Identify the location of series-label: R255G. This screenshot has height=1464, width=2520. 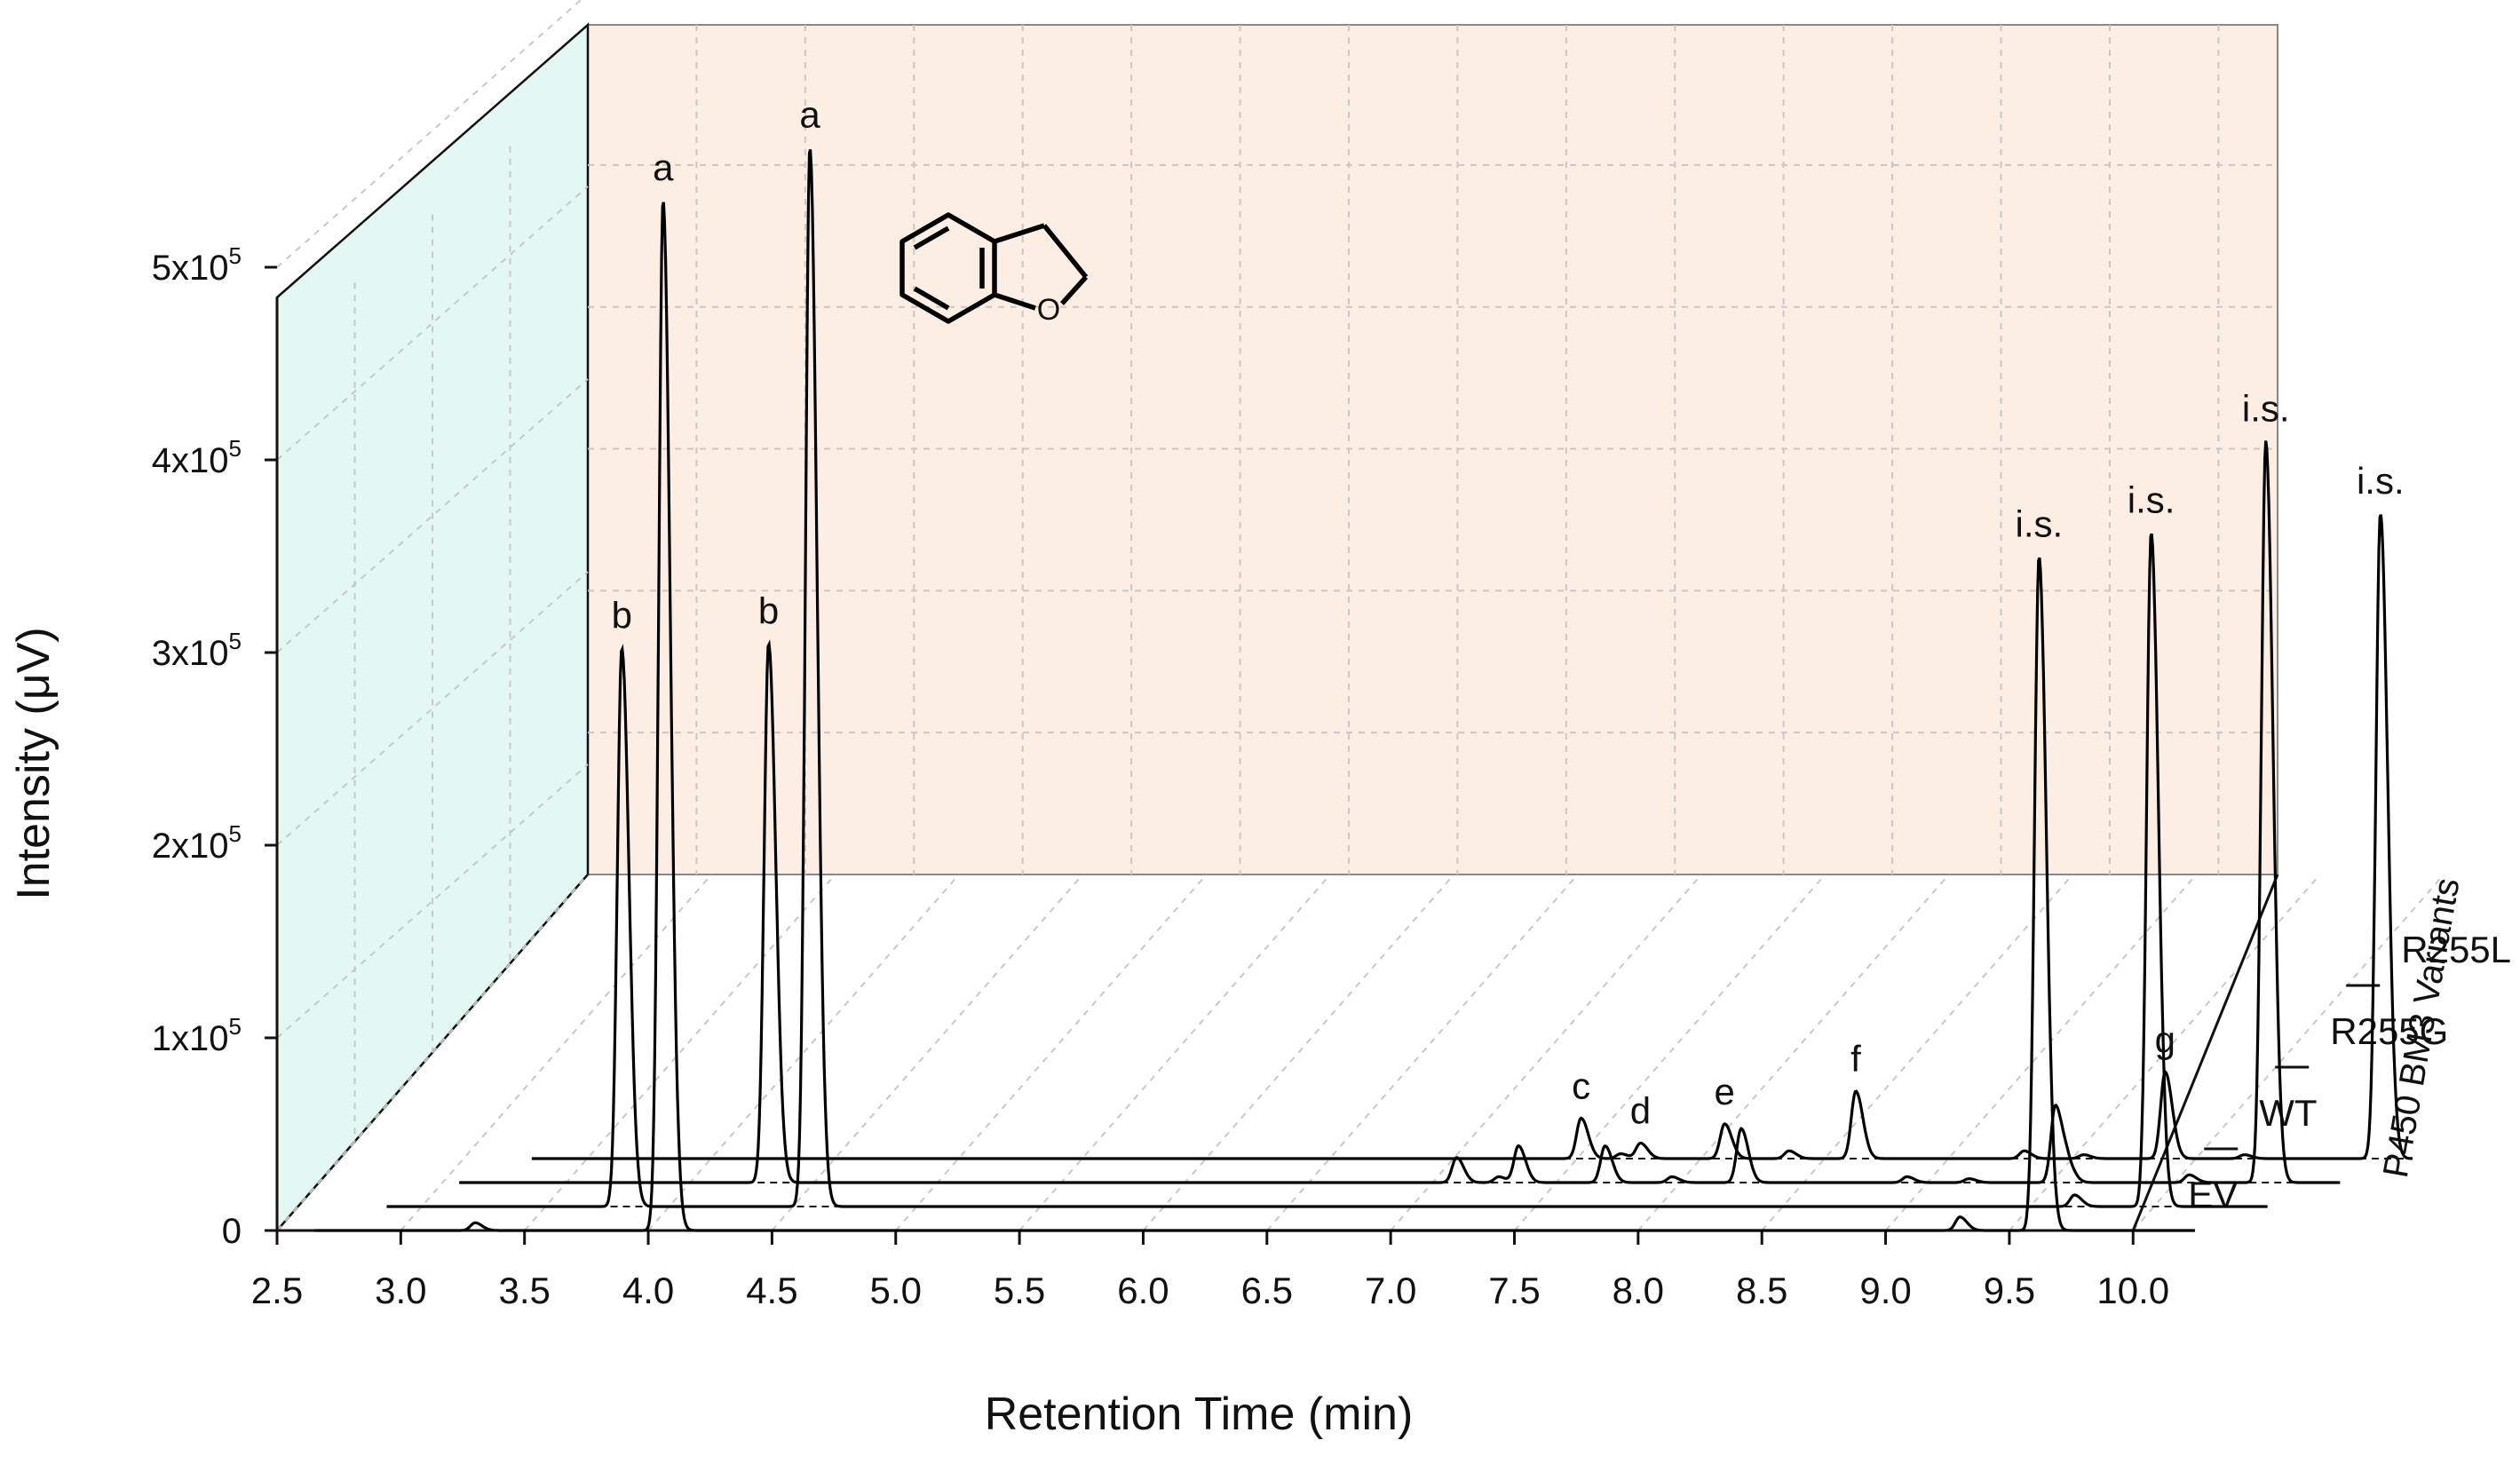
(2389, 1031).